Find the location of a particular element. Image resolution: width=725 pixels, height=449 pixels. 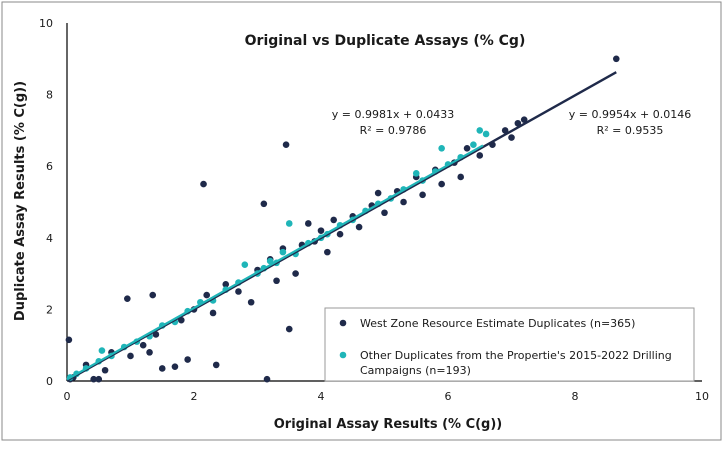

y-axis-label: Duplicate Assay Results (% C(g)) is located at coordinates (20, 201).